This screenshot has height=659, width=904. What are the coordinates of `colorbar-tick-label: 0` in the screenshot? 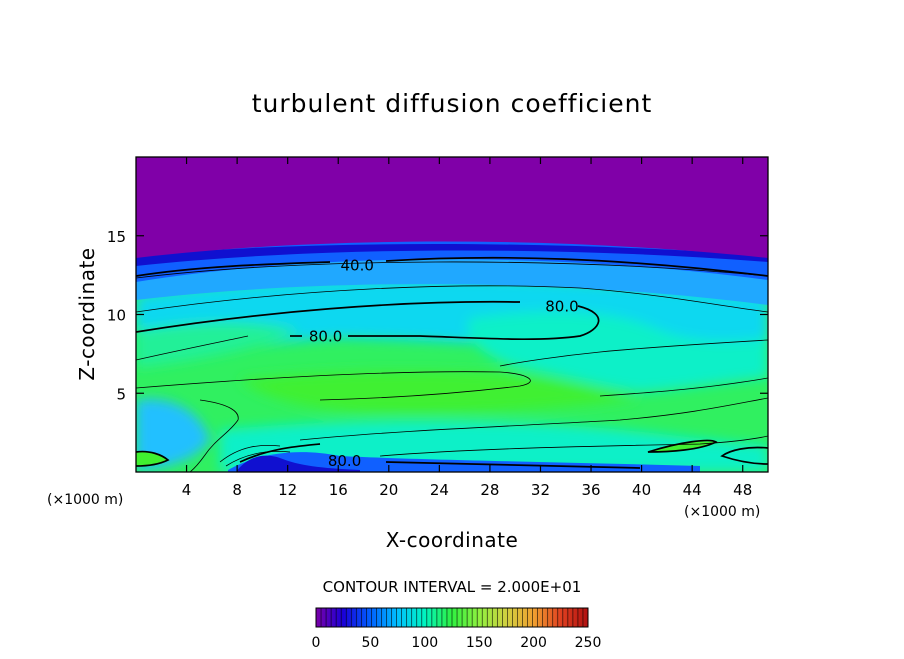 It's located at (316, 643).